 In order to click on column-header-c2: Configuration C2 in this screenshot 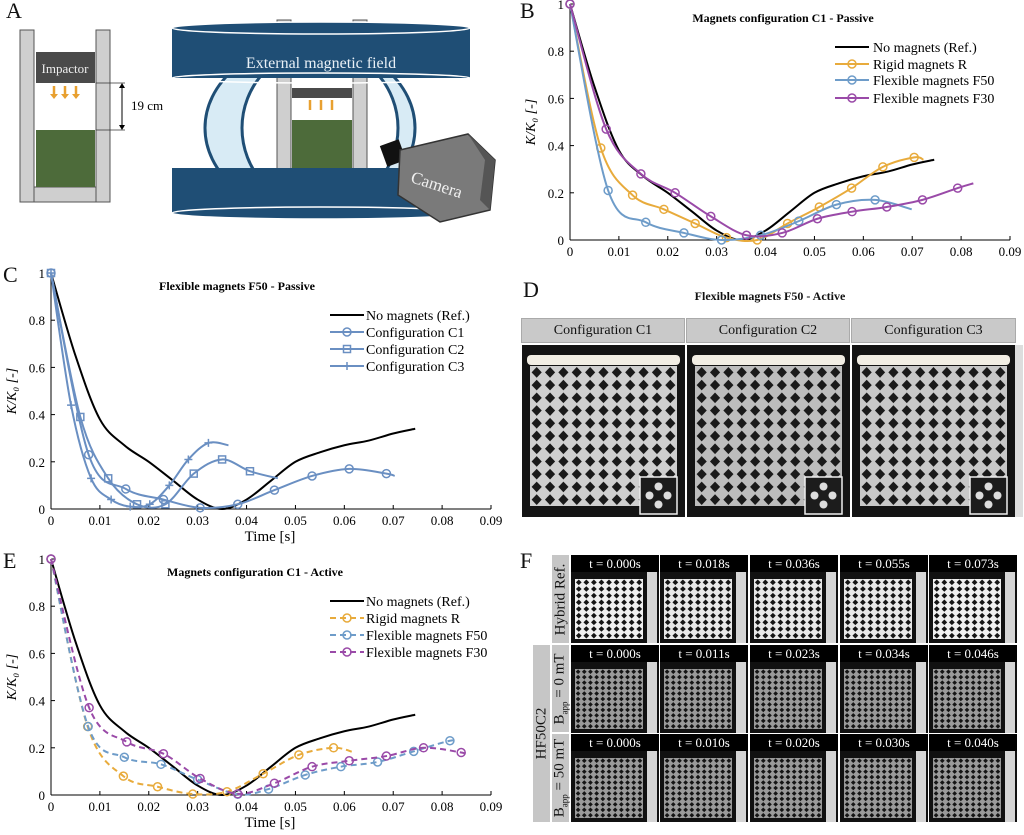, I will do `click(768, 330)`.